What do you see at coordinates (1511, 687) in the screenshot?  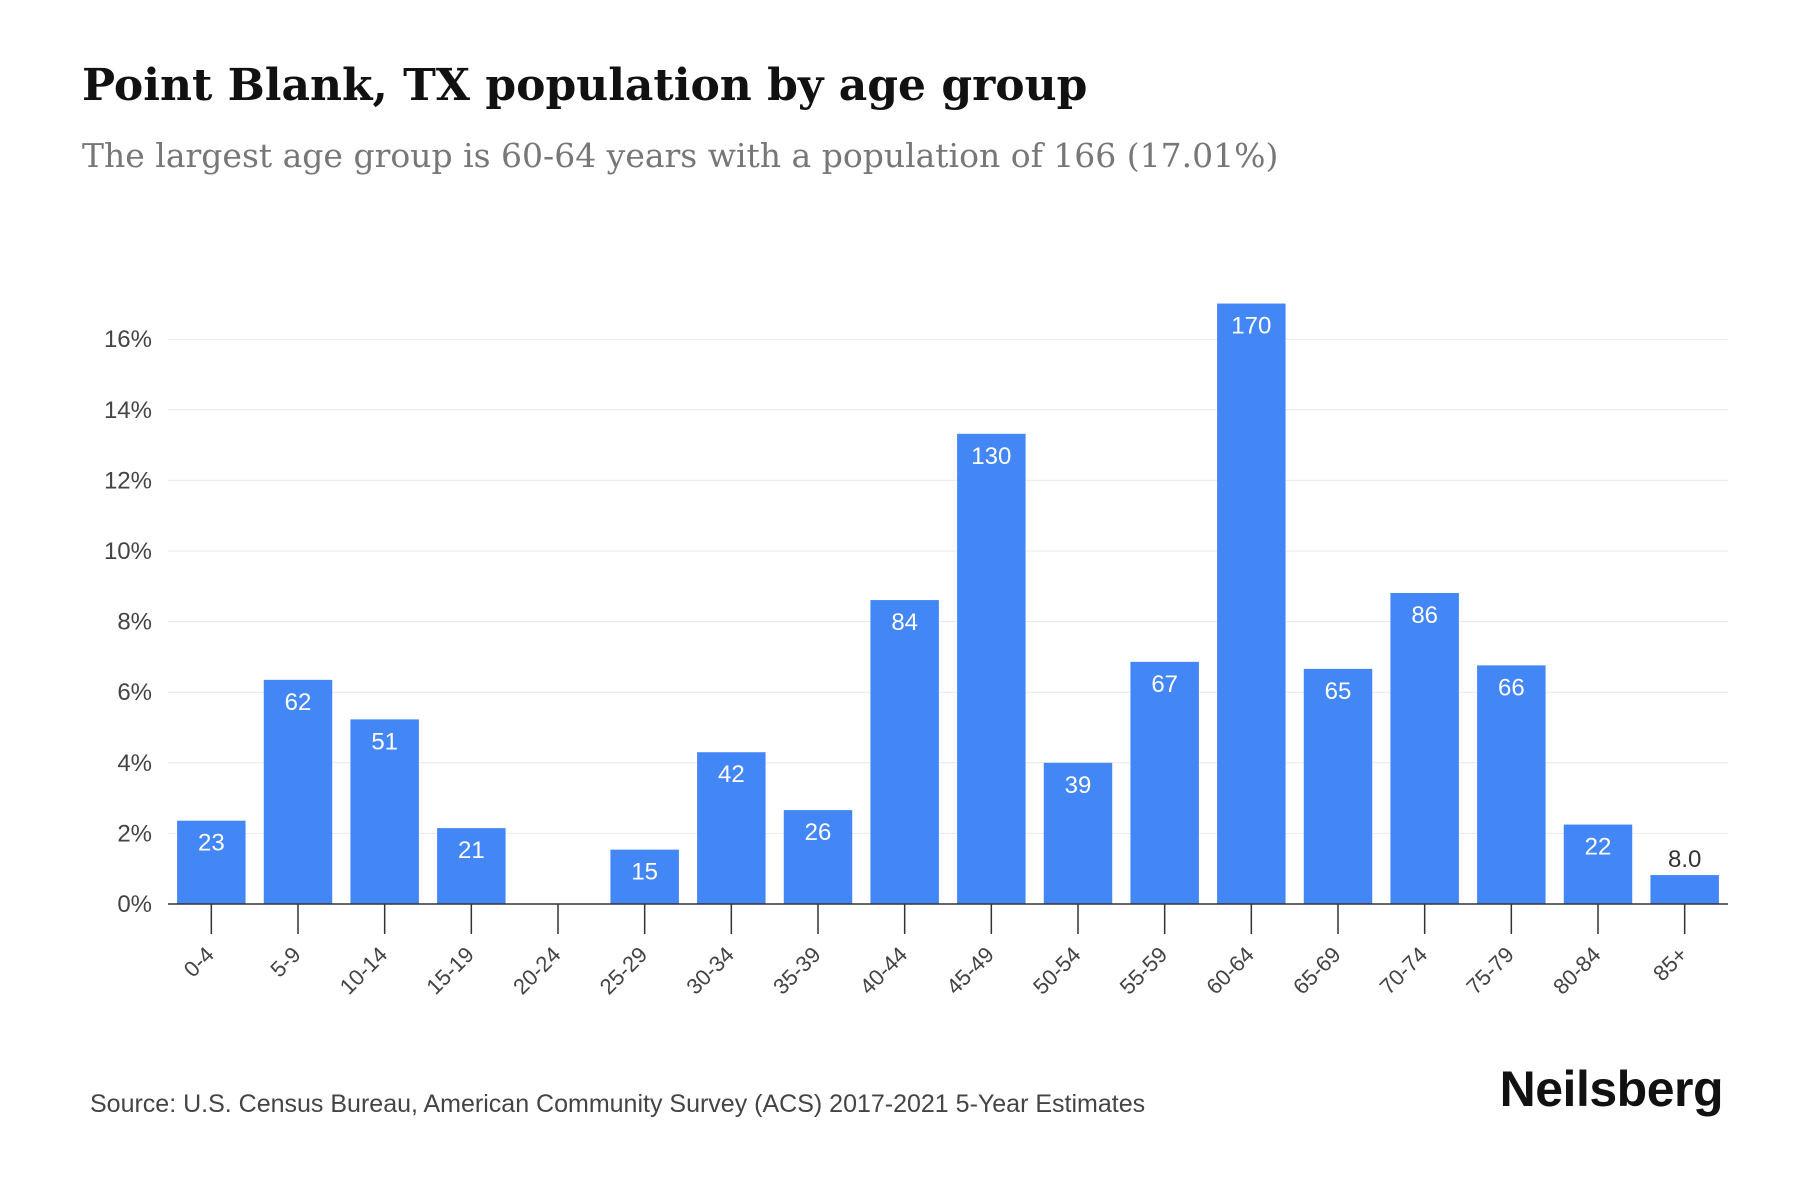 I see `bar-data-label: 66` at bounding box center [1511, 687].